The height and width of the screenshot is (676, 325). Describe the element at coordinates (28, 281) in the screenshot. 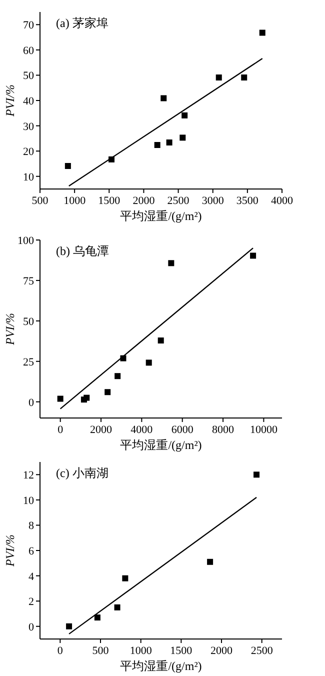

I see `y-tick-label: 75` at that location.